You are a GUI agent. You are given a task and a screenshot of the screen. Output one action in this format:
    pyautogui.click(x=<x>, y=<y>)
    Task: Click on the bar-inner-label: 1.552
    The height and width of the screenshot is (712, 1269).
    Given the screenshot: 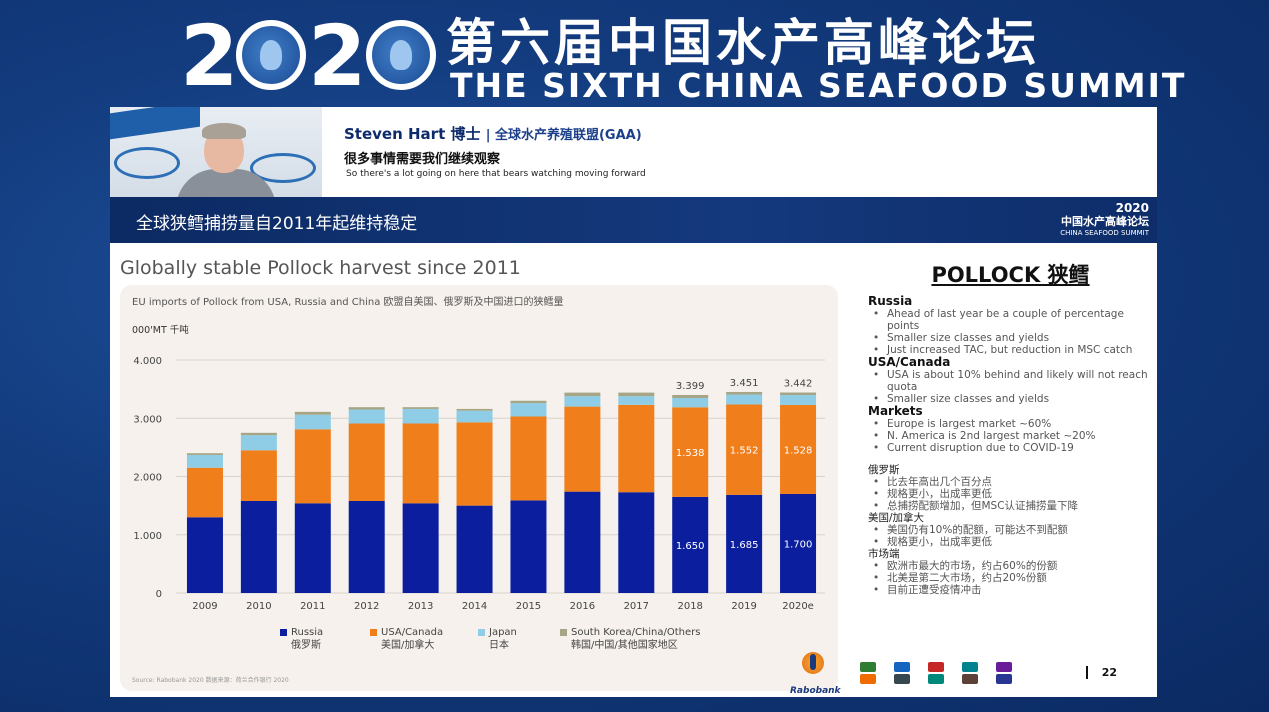 What is the action you would take?
    pyautogui.click(x=744, y=451)
    